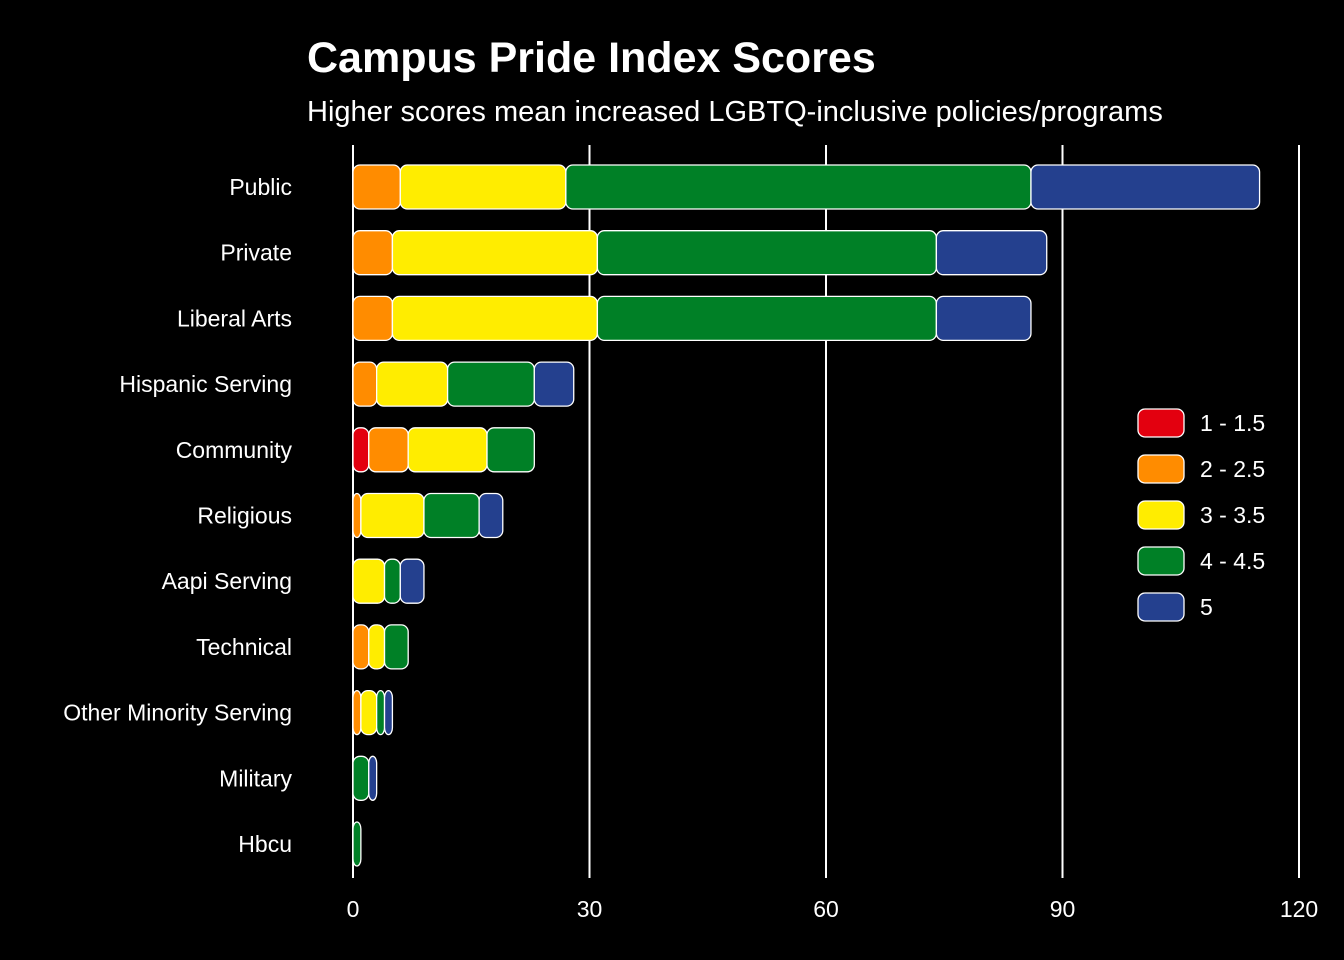 Image resolution: width=1344 pixels, height=960 pixels. I want to click on category-label: Hispanic Serving, so click(205, 384).